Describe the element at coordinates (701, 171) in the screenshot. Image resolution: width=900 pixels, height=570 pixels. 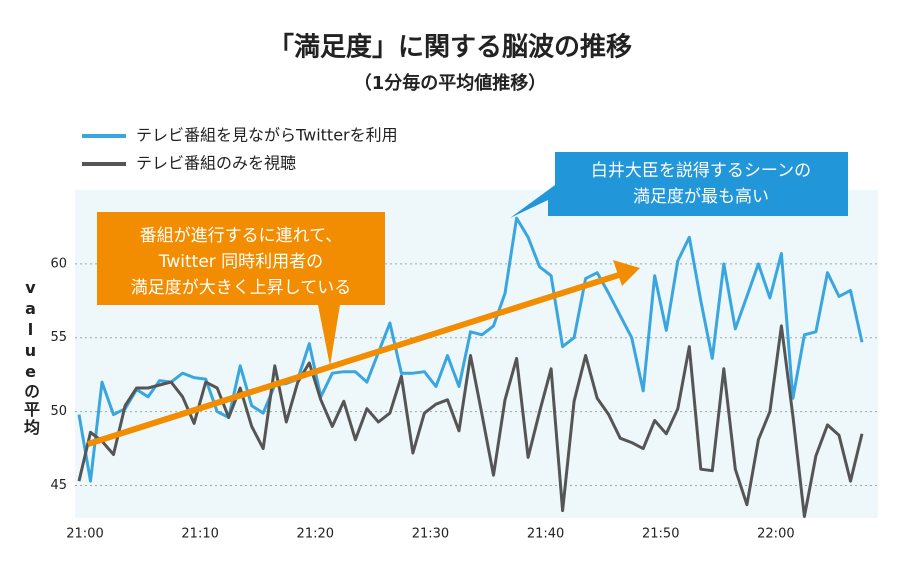
I see `callout-text: 白井大臣を説得するシーンの` at that location.